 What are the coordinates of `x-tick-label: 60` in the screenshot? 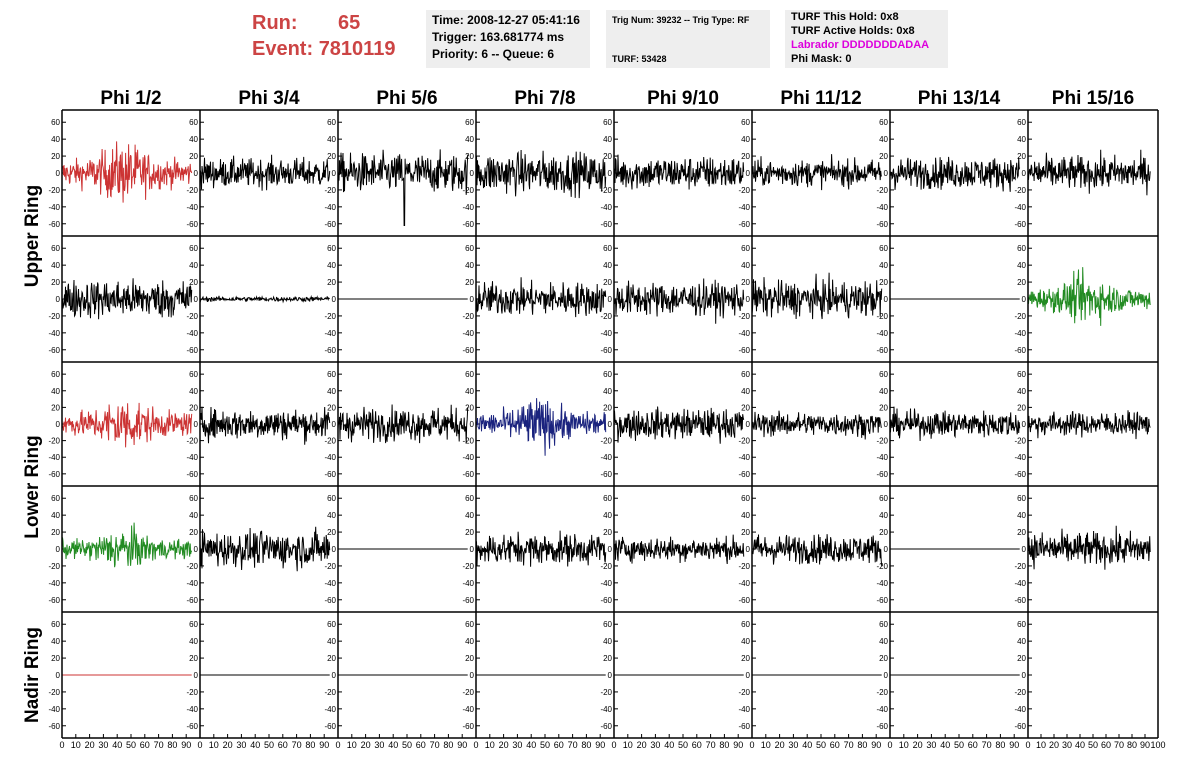 It's located at (1106, 745).